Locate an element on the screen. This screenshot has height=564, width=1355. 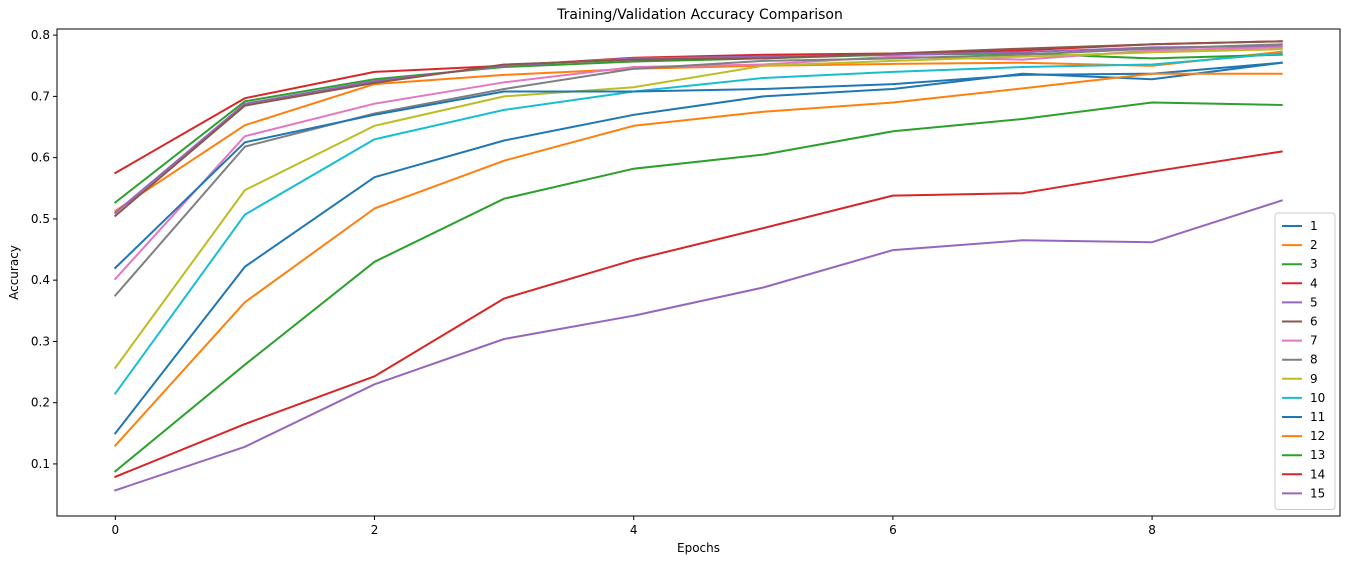
x-tick-label: 0 is located at coordinates (115, 530).